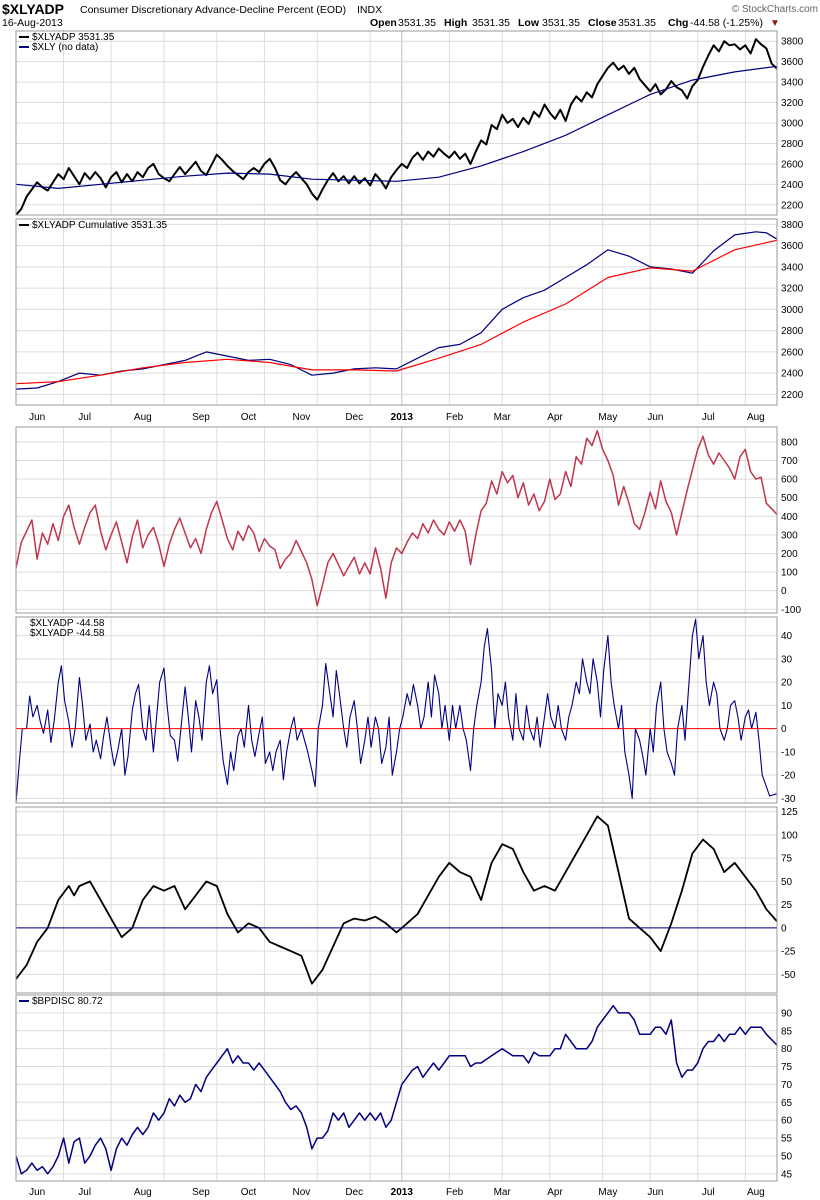 This screenshot has width=820, height=1200. I want to click on y-tick-label: 300, so click(789, 535).